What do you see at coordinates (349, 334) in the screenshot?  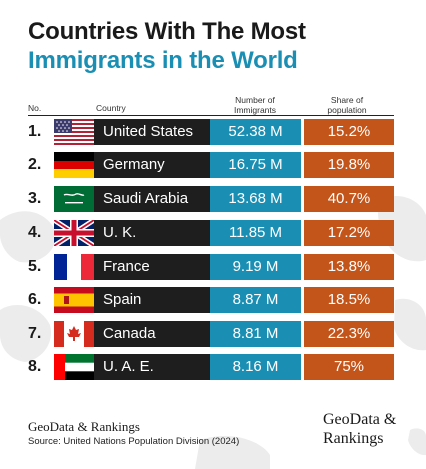 I see `share-value: 22.3%` at bounding box center [349, 334].